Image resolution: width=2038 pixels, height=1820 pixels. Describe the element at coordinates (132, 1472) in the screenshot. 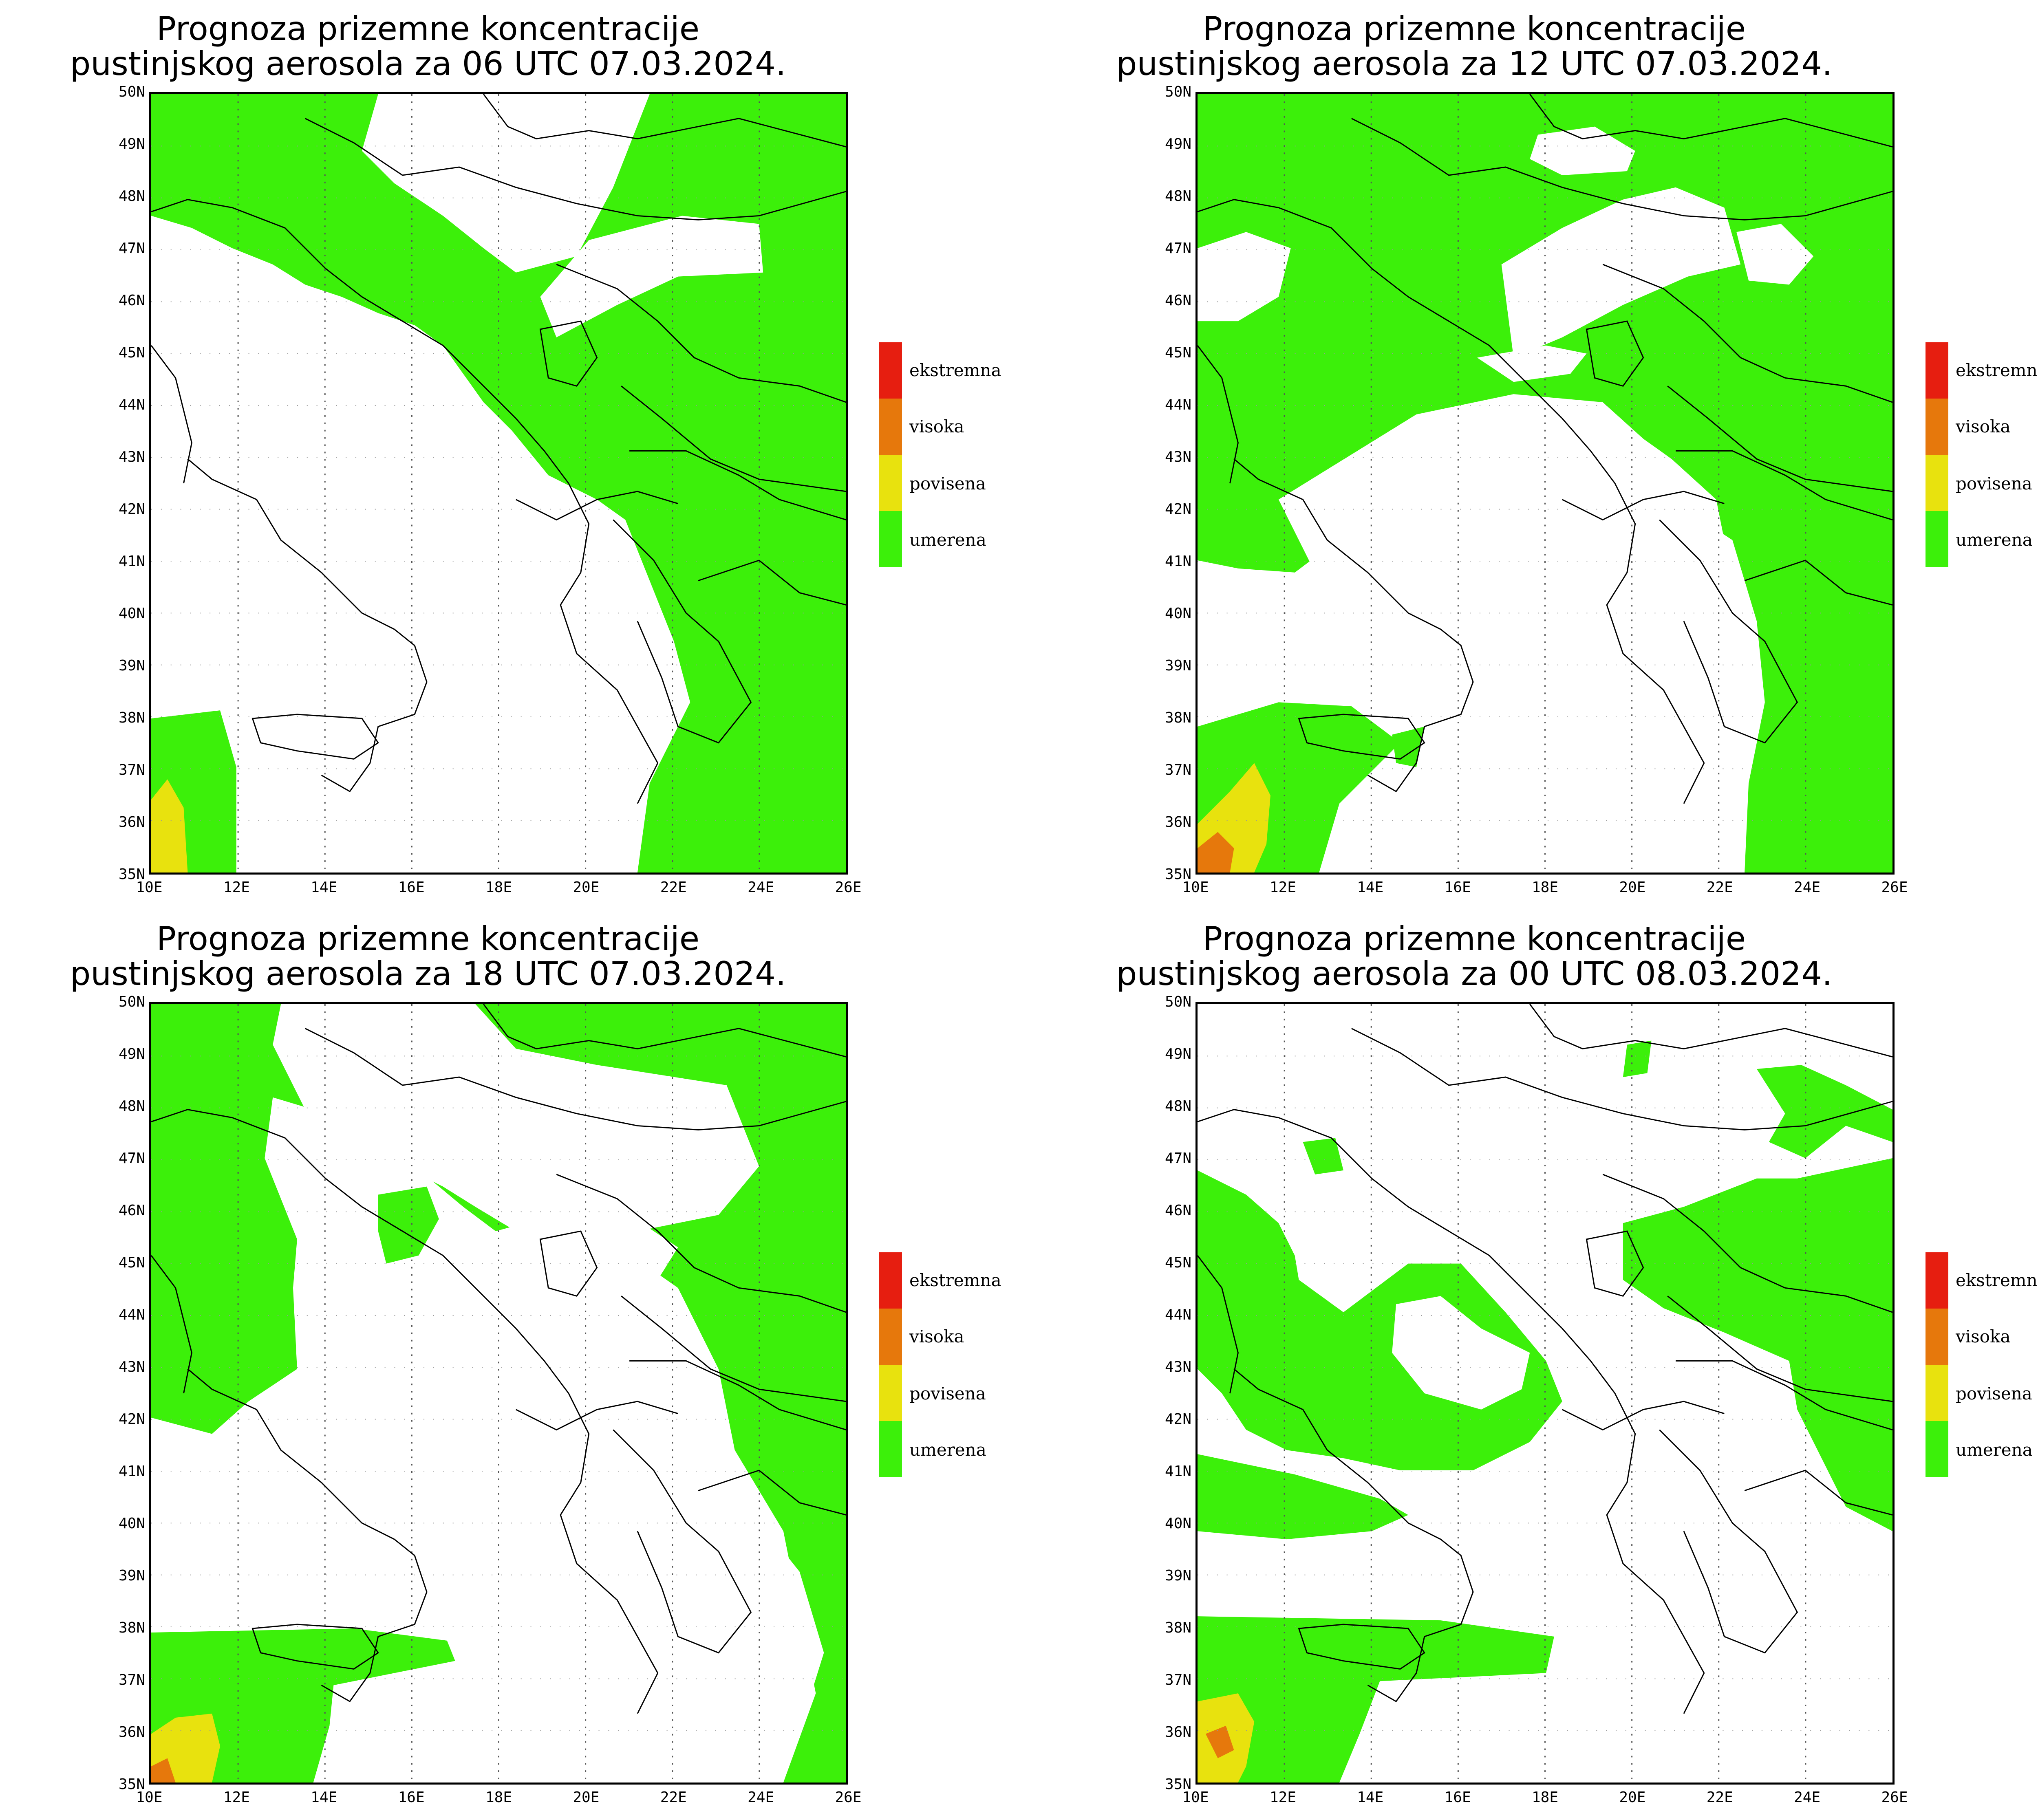

I see `latitude-tick-label: 41N` at that location.